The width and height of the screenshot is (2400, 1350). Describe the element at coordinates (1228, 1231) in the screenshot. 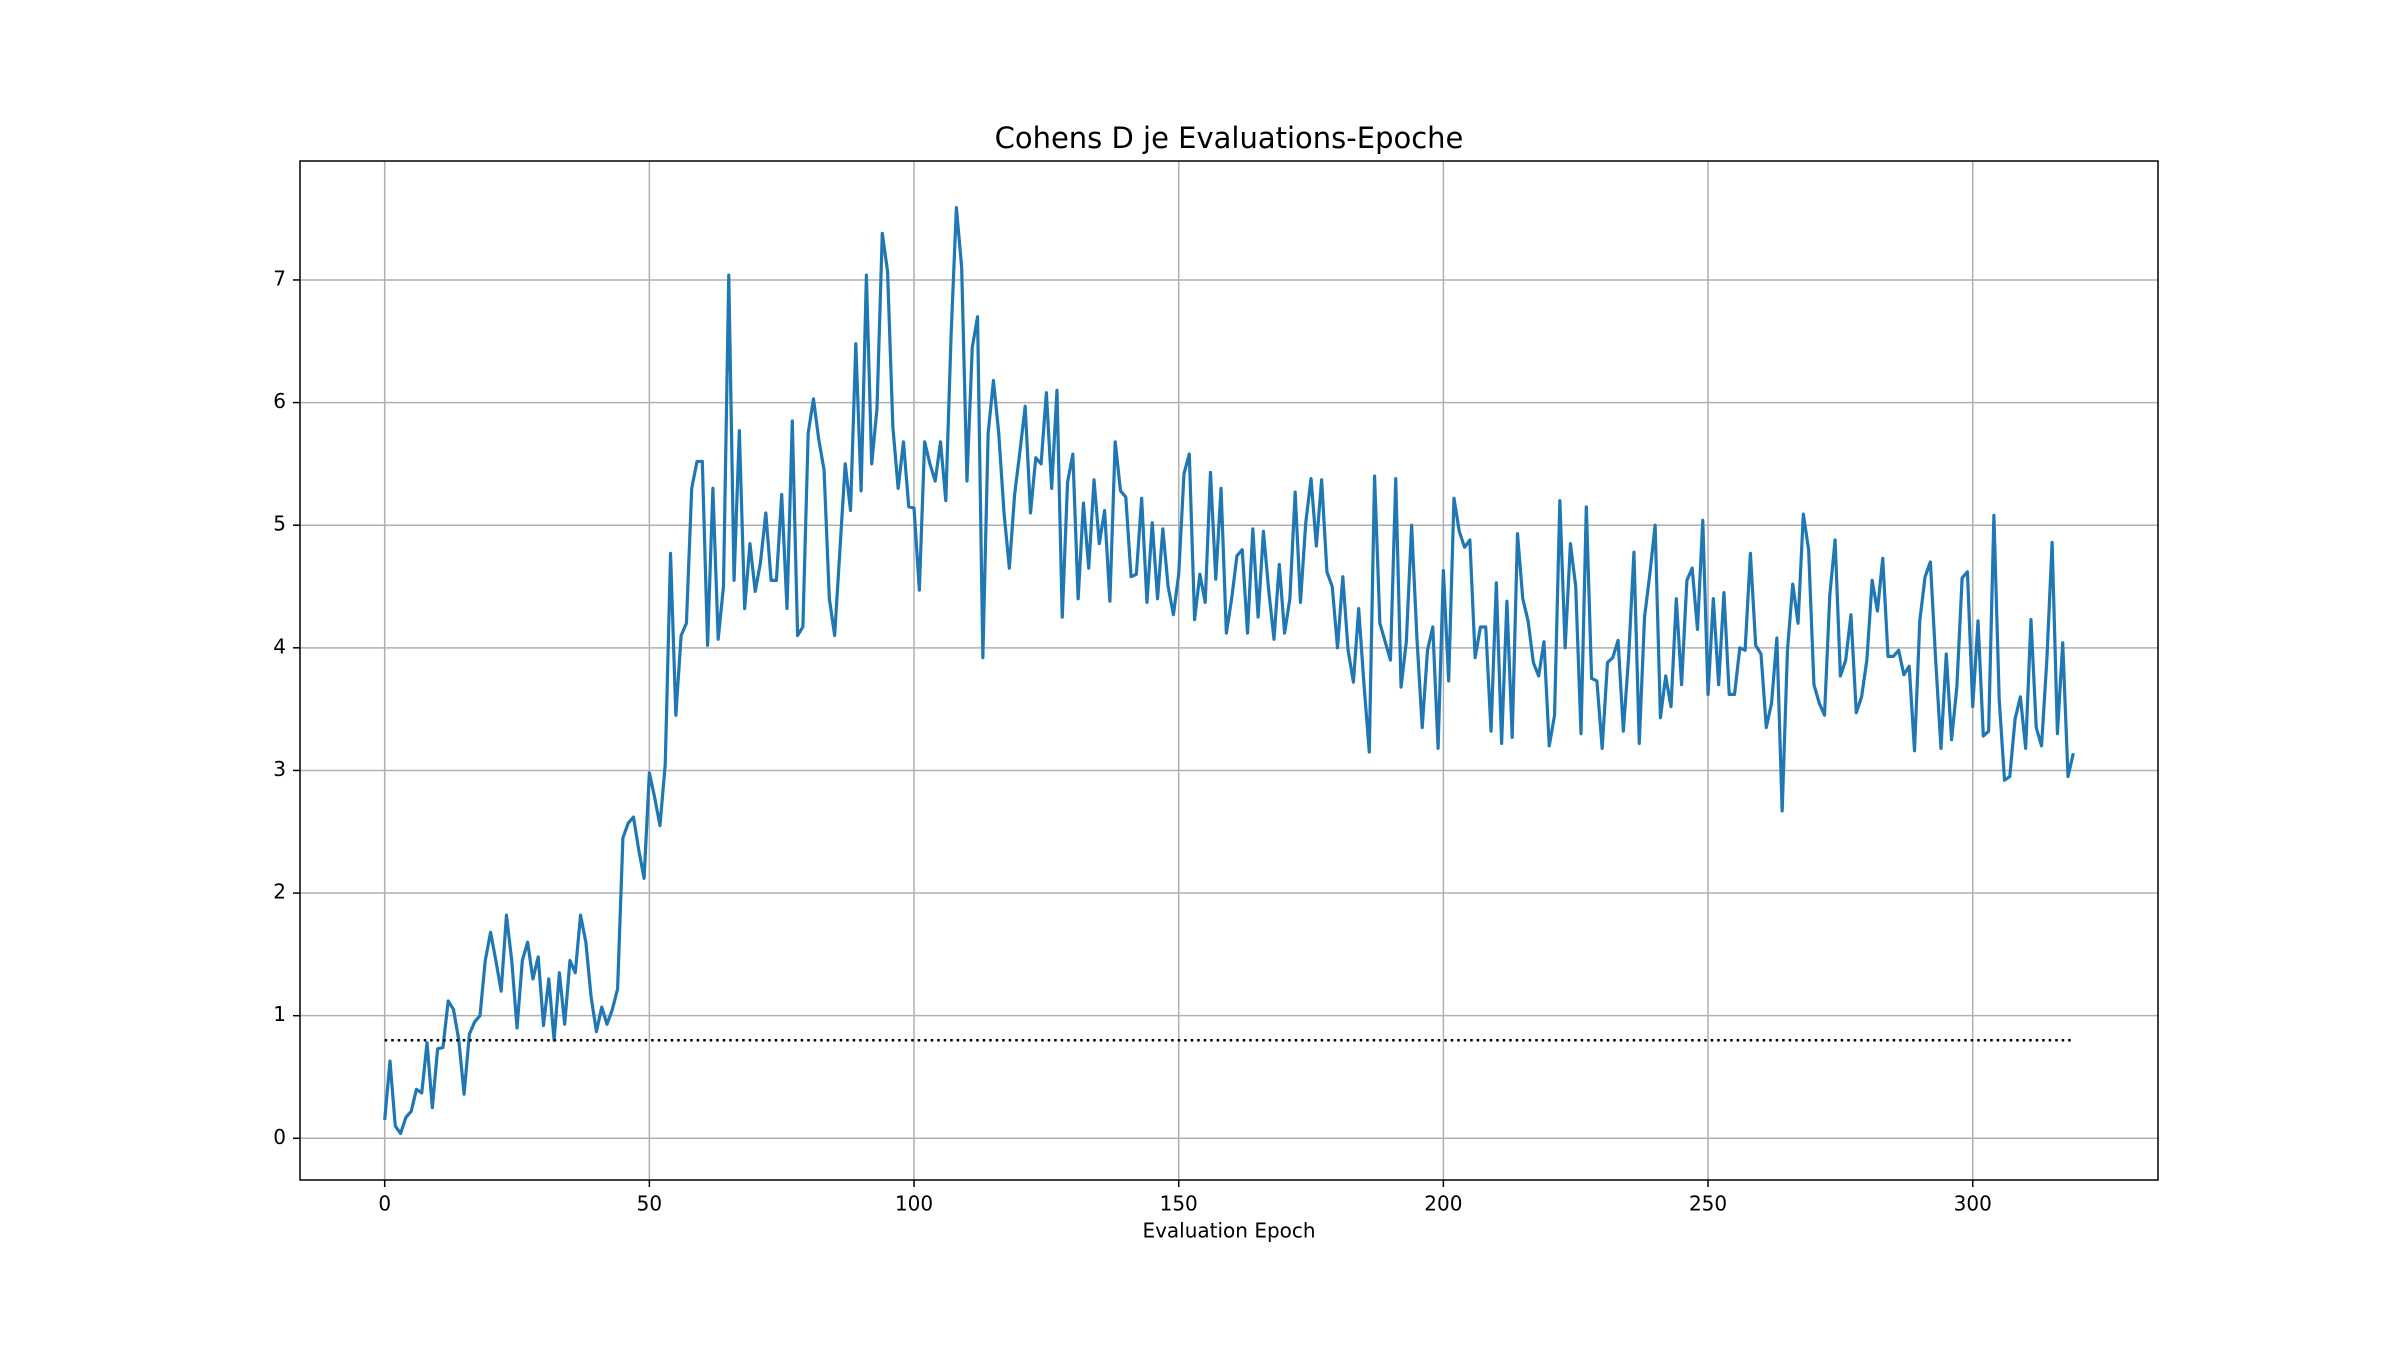

I see `x-axis-label: Evaluation Epoch` at that location.